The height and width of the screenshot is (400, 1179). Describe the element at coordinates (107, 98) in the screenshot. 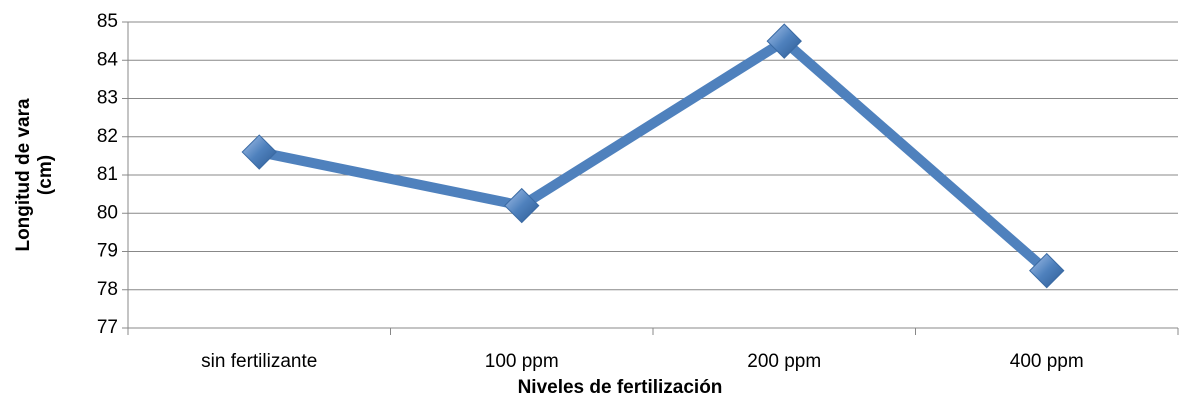

I see `y-tick-label: 83` at that location.